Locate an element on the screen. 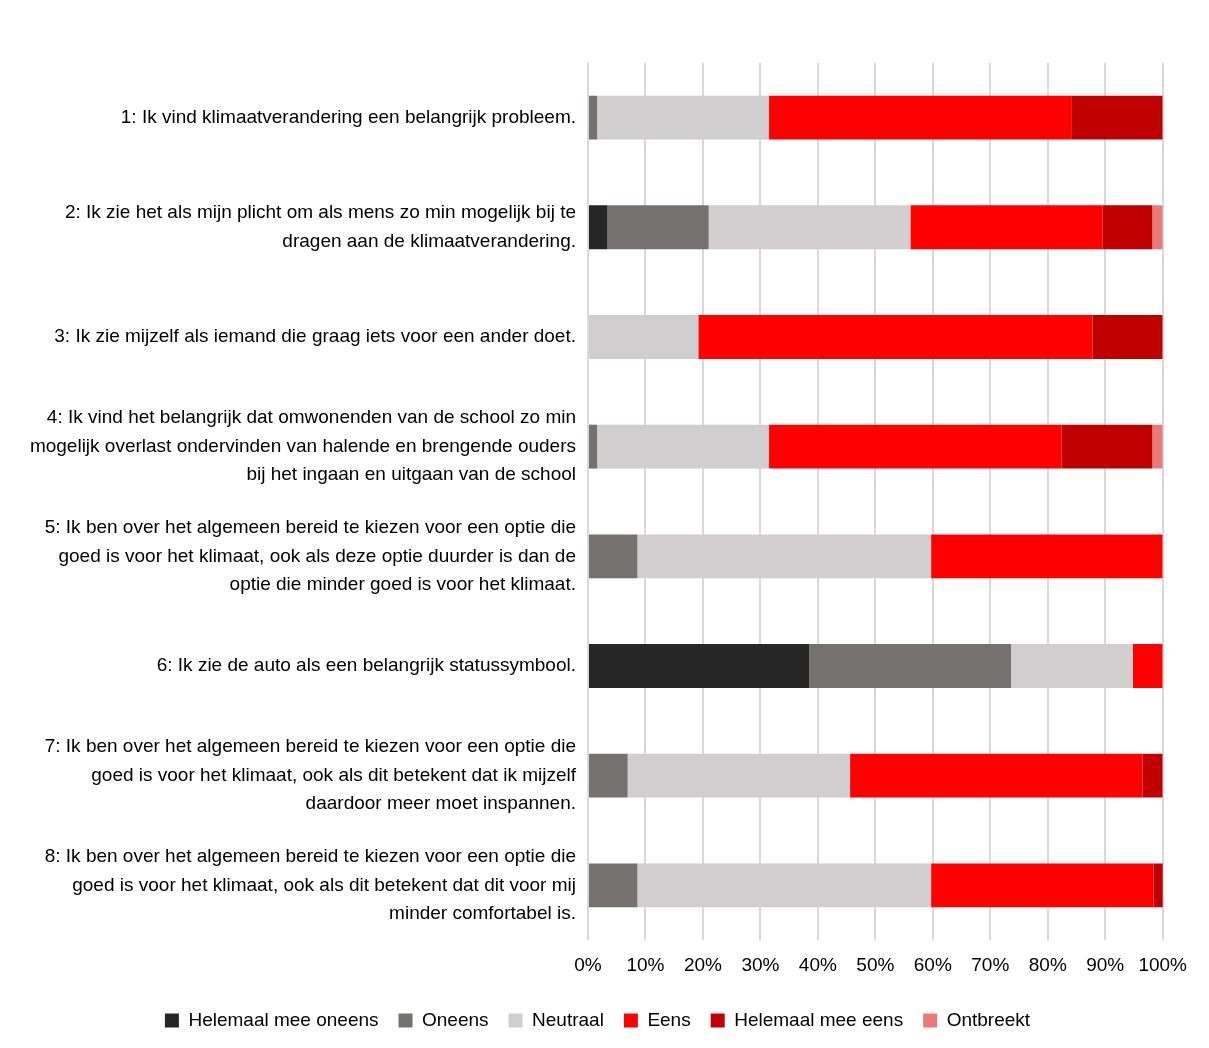 The height and width of the screenshot is (1048, 1209). legend-label: Eens is located at coordinates (669, 1019).